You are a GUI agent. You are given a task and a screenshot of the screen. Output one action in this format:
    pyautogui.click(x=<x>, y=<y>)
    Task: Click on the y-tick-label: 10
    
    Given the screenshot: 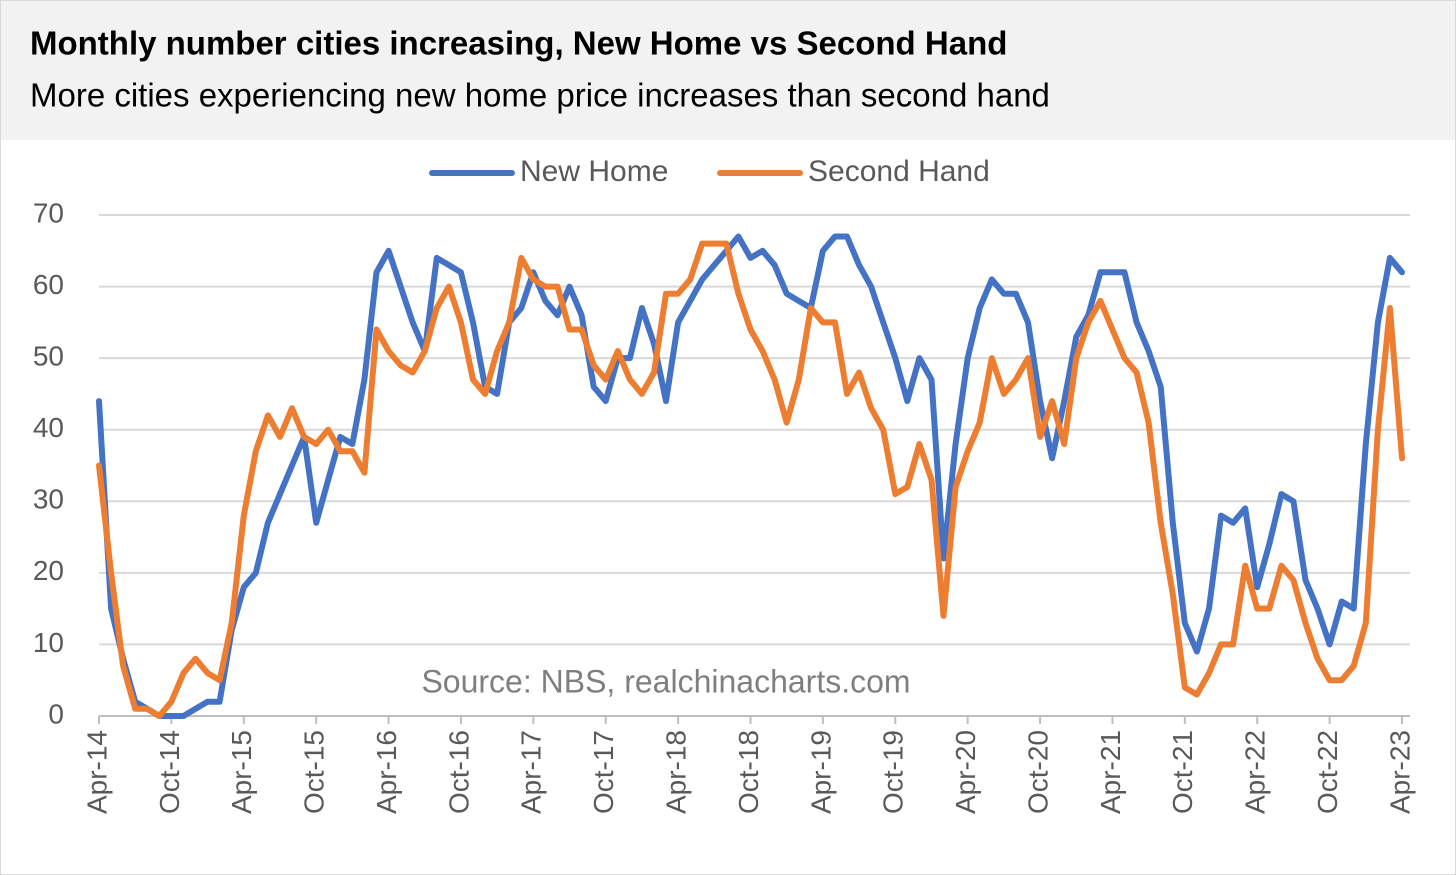 What is the action you would take?
    pyautogui.click(x=48, y=642)
    